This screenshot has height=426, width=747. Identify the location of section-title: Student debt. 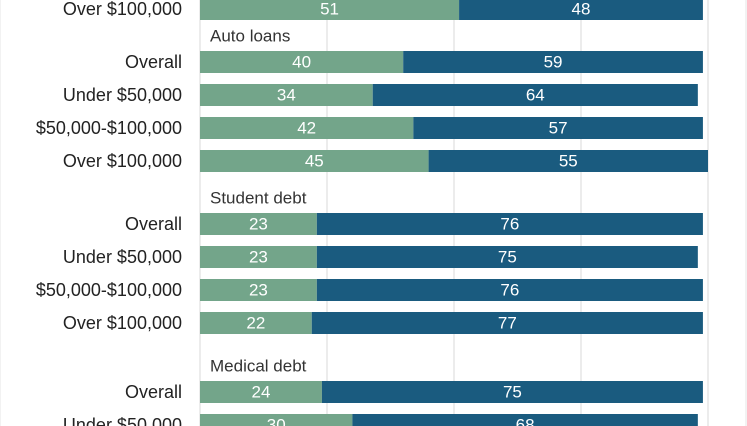
(258, 198).